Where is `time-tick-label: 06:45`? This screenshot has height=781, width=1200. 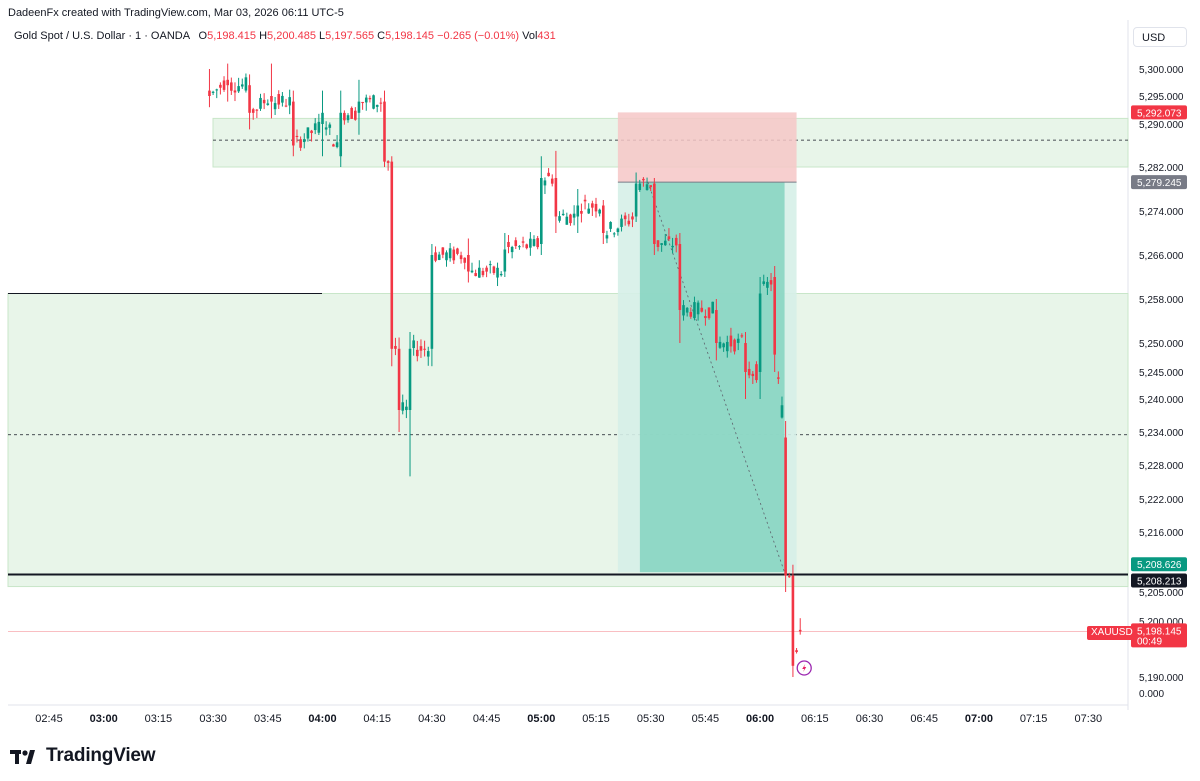
time-tick-label: 06:45 is located at coordinates (924, 719).